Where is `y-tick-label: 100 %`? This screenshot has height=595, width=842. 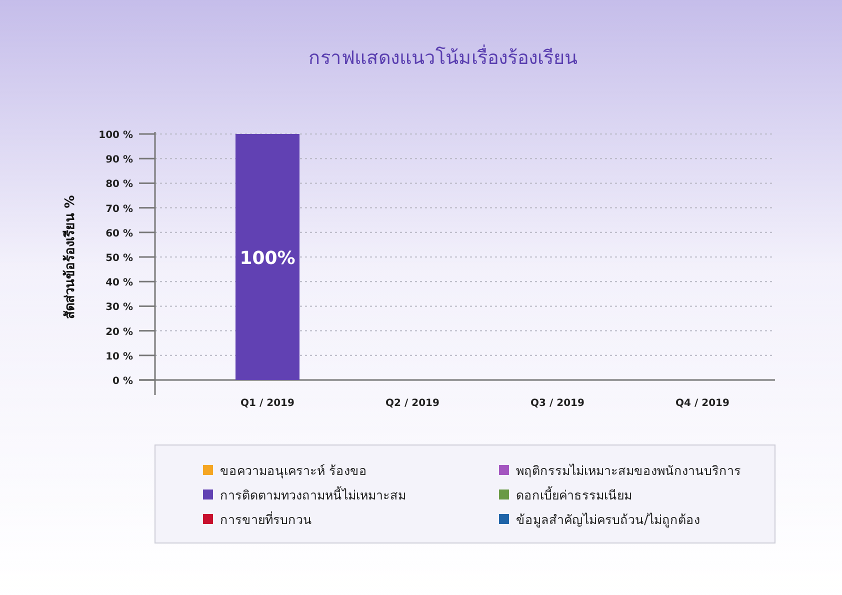 y-tick-label: 100 % is located at coordinates (115, 135).